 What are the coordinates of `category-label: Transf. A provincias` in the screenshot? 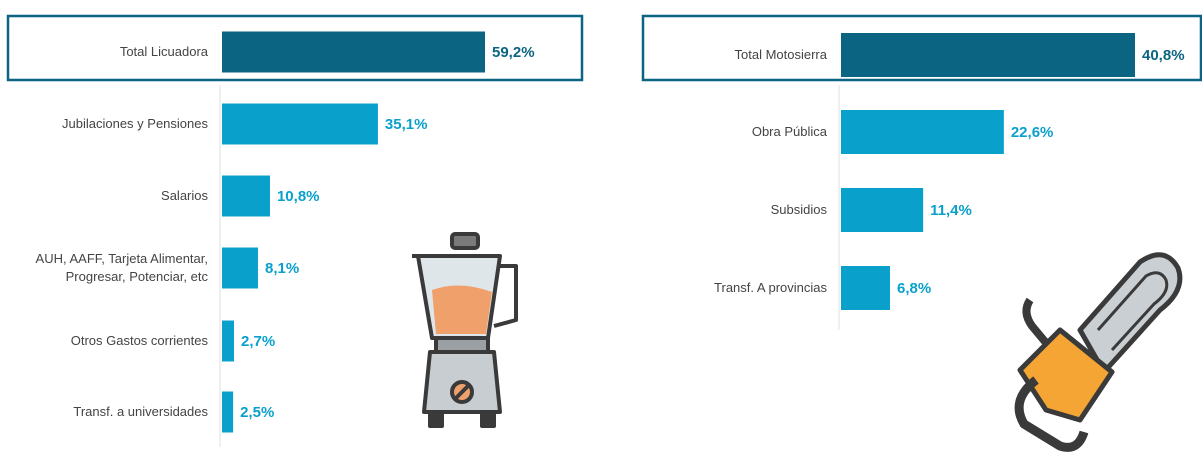 It's located at (770, 287).